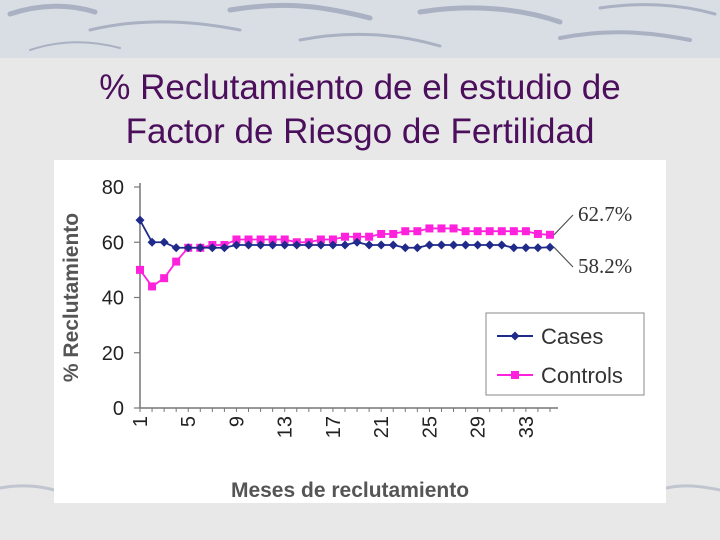 Image resolution: width=720 pixels, height=540 pixels. What do you see at coordinates (237, 421) in the screenshot?
I see `x-tick-label: 9` at bounding box center [237, 421].